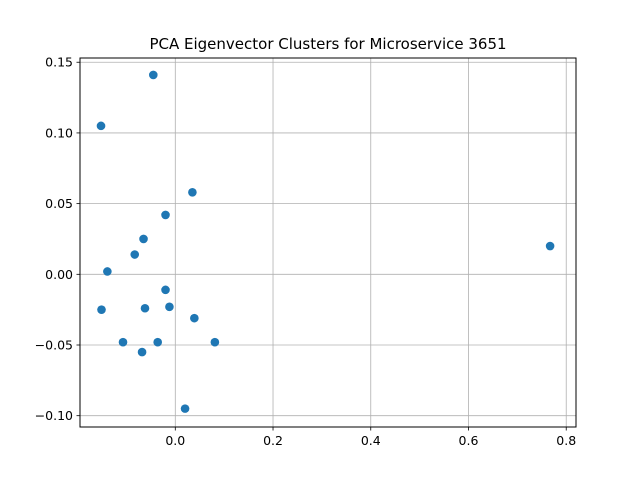 This screenshot has width=640, height=480. Describe the element at coordinates (59, 62) in the screenshot. I see `y-tick-label: 0.15` at that location.